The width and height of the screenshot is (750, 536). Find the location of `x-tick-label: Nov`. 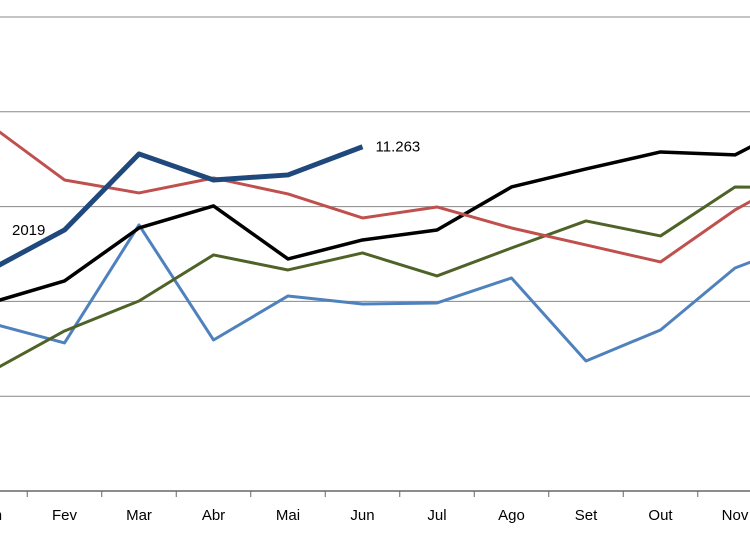

x-tick-label: Nov is located at coordinates (735, 515).